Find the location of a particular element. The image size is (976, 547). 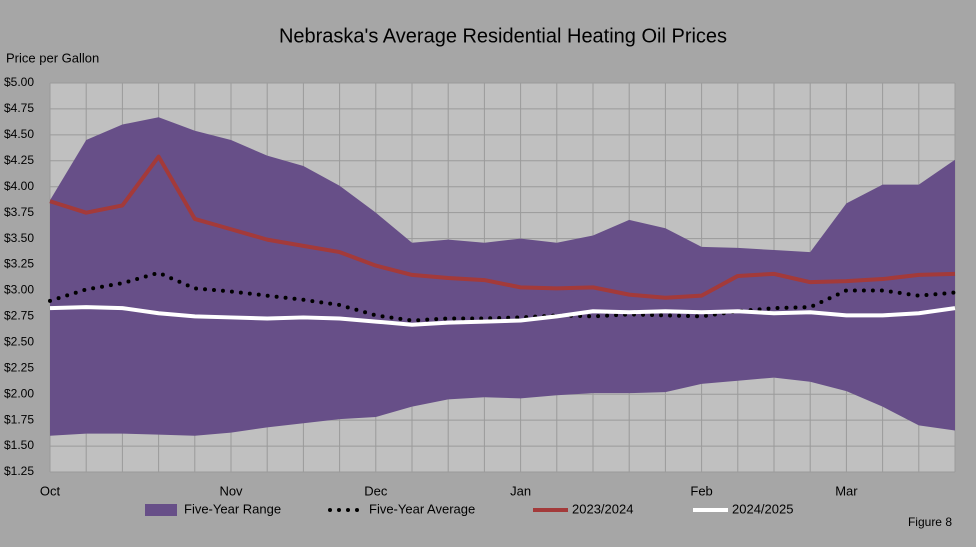

legend-label: 2023/2024 is located at coordinates (602, 508).